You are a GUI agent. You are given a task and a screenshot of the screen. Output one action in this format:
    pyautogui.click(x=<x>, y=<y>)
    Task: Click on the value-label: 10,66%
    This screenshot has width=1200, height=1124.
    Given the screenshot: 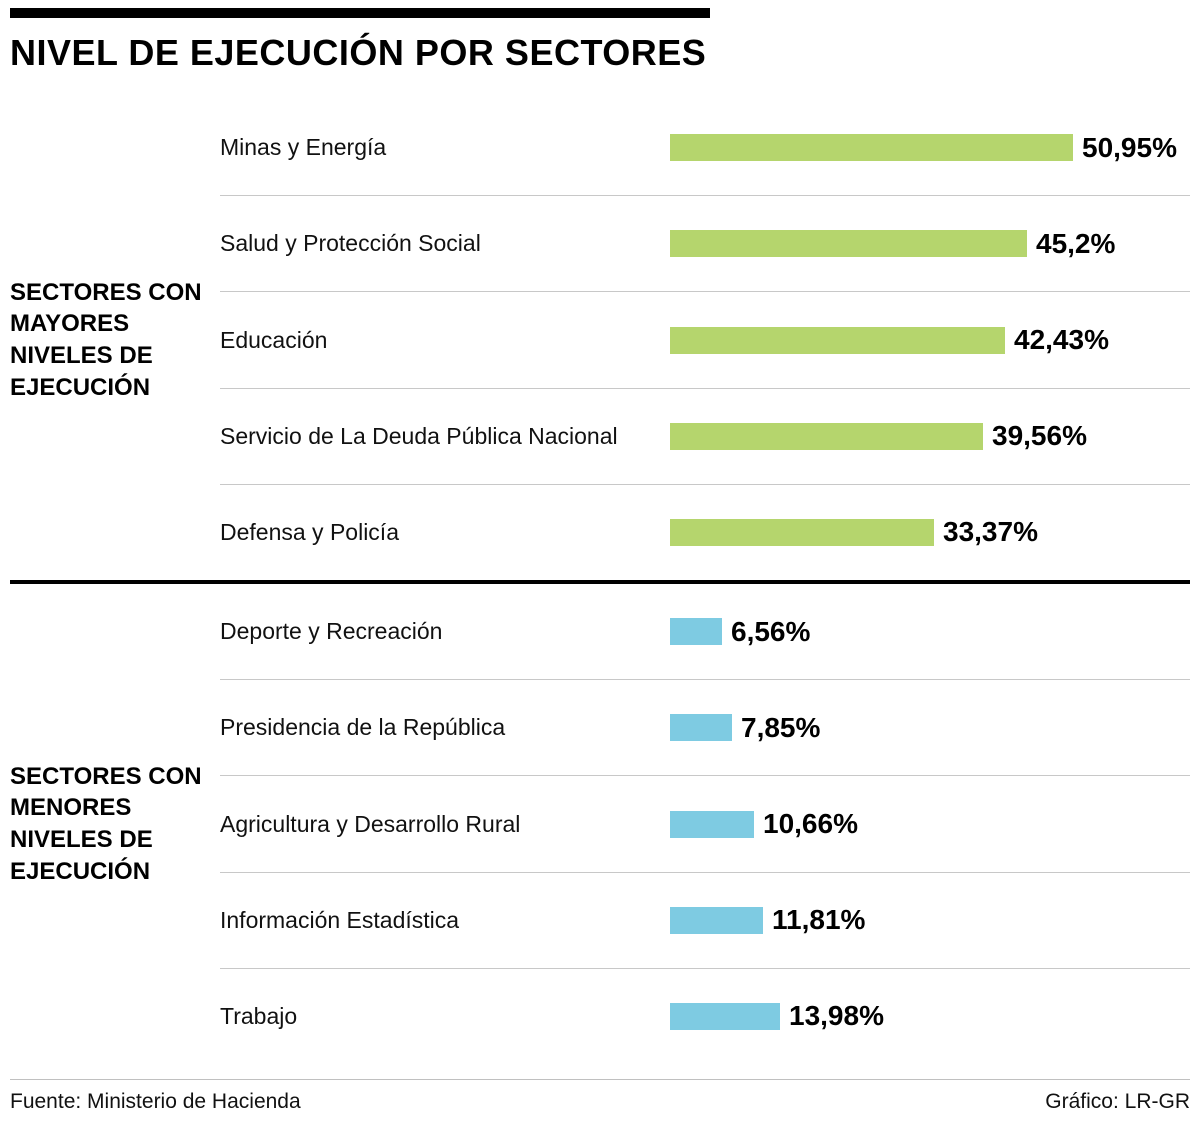 What is the action you would take?
    pyautogui.click(x=810, y=823)
    